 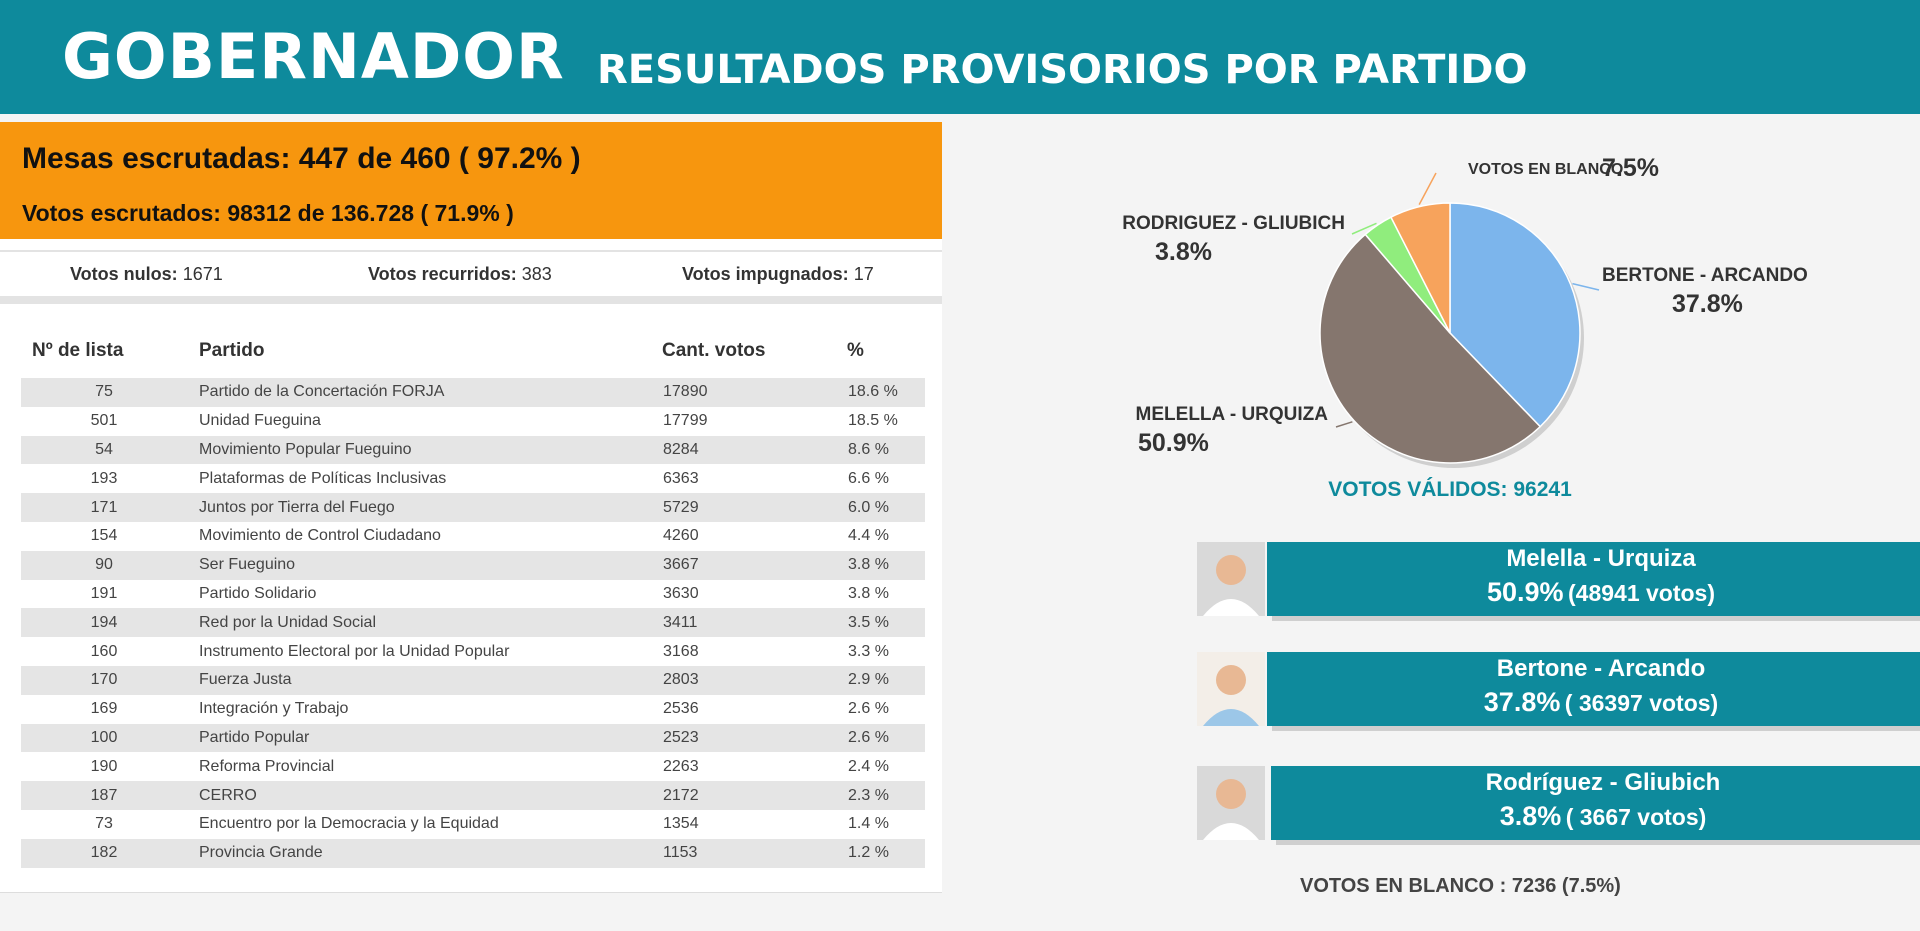 I want to click on page-title: GOBERNADOR, so click(x=313, y=56).